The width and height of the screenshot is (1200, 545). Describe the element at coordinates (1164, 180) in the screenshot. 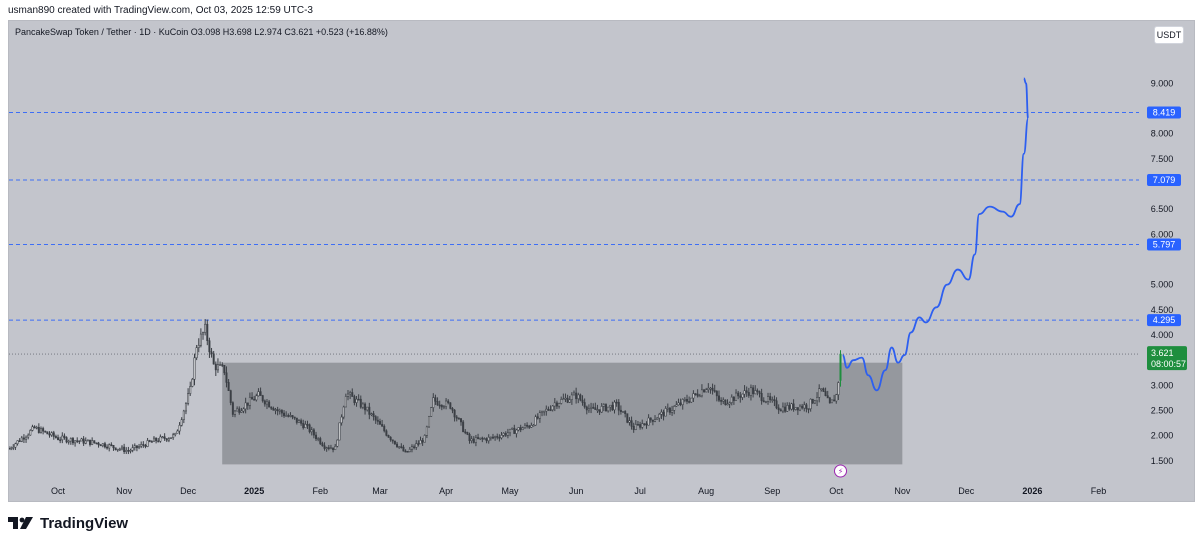

I see `level-label: 7.079` at that location.